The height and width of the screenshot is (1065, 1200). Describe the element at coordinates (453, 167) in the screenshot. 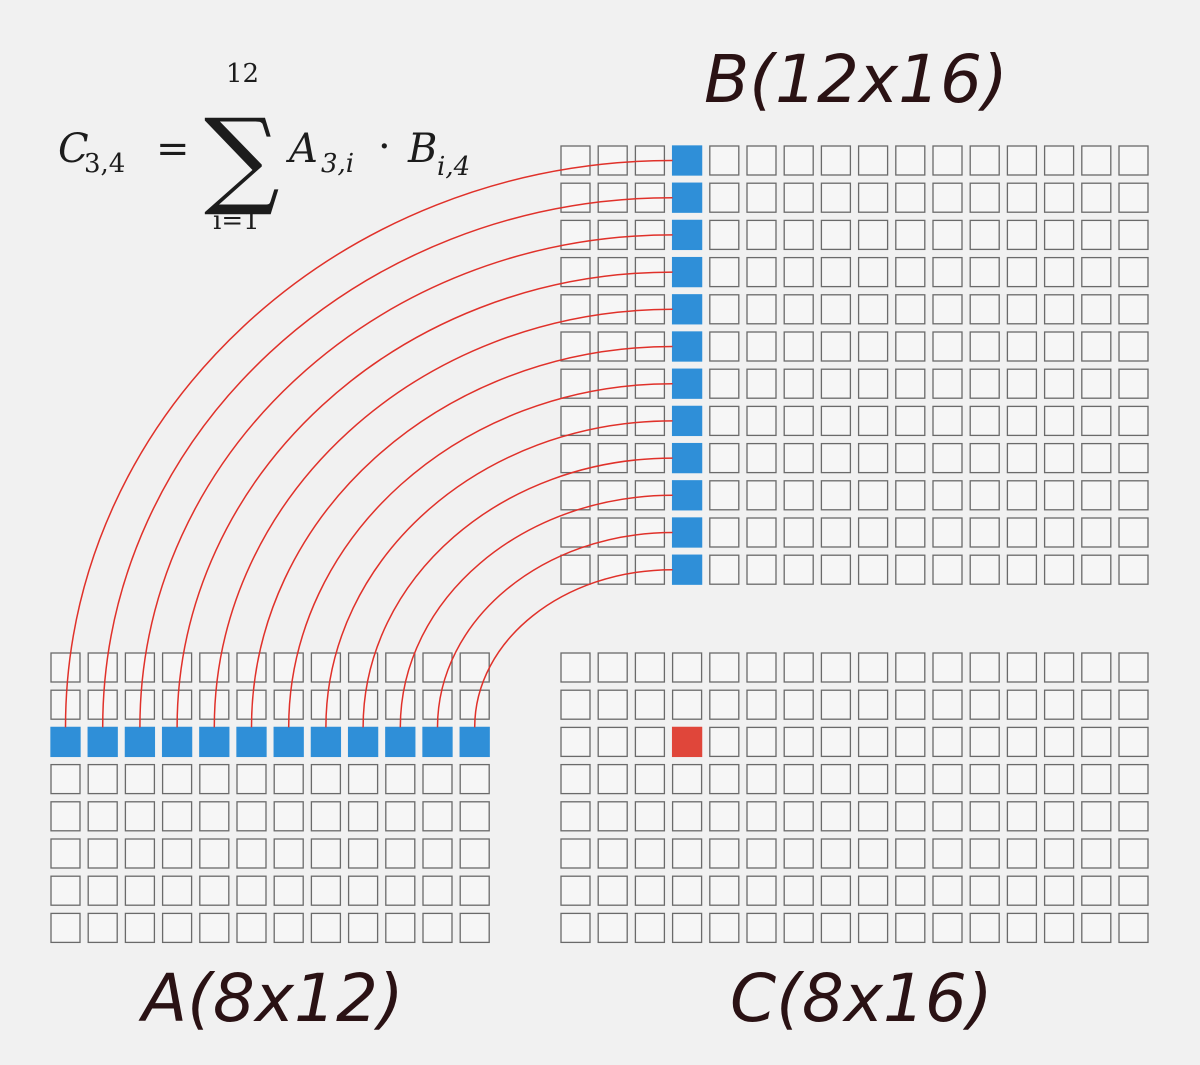

I see `formula-term-b-subscript: i,4` at that location.